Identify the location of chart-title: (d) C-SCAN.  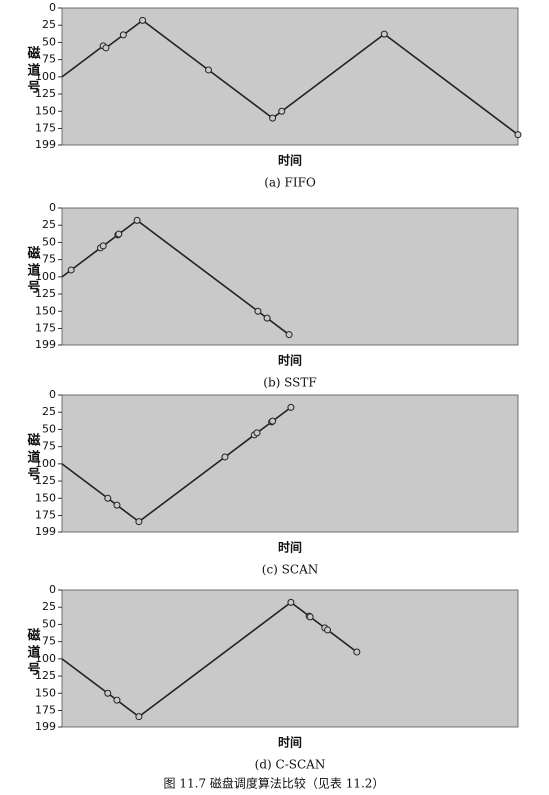
(290, 765).